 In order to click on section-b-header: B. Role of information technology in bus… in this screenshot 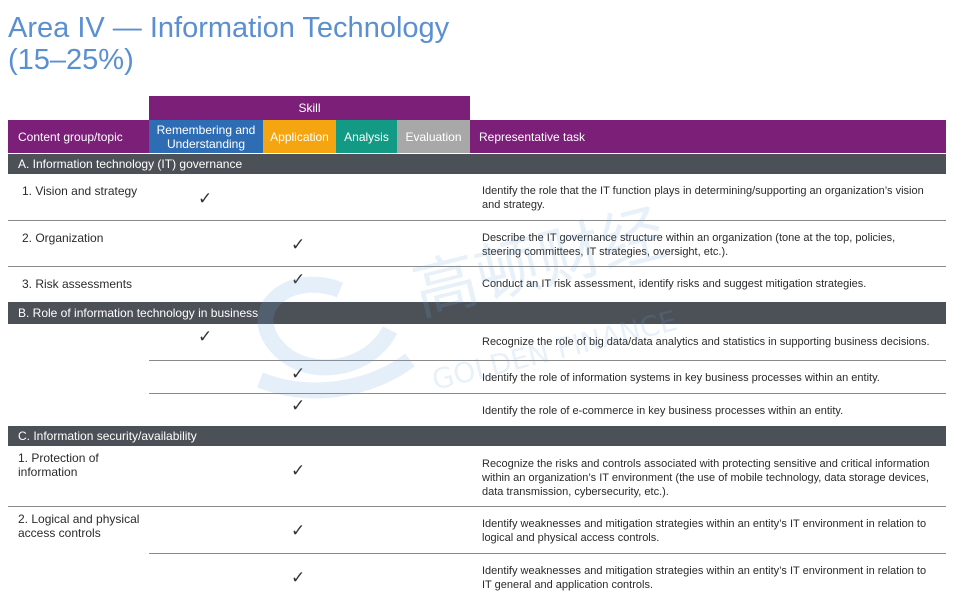, I will do `click(477, 313)`.